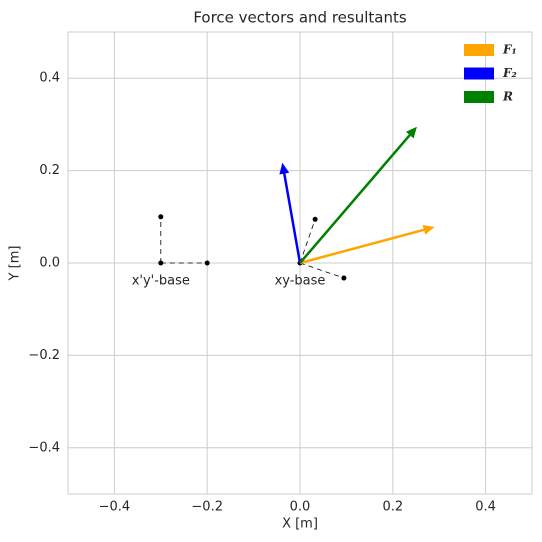 This screenshot has height=542, width=542. What do you see at coordinates (300, 18) in the screenshot?
I see `chart-title: Force vectors and resultants` at bounding box center [300, 18].